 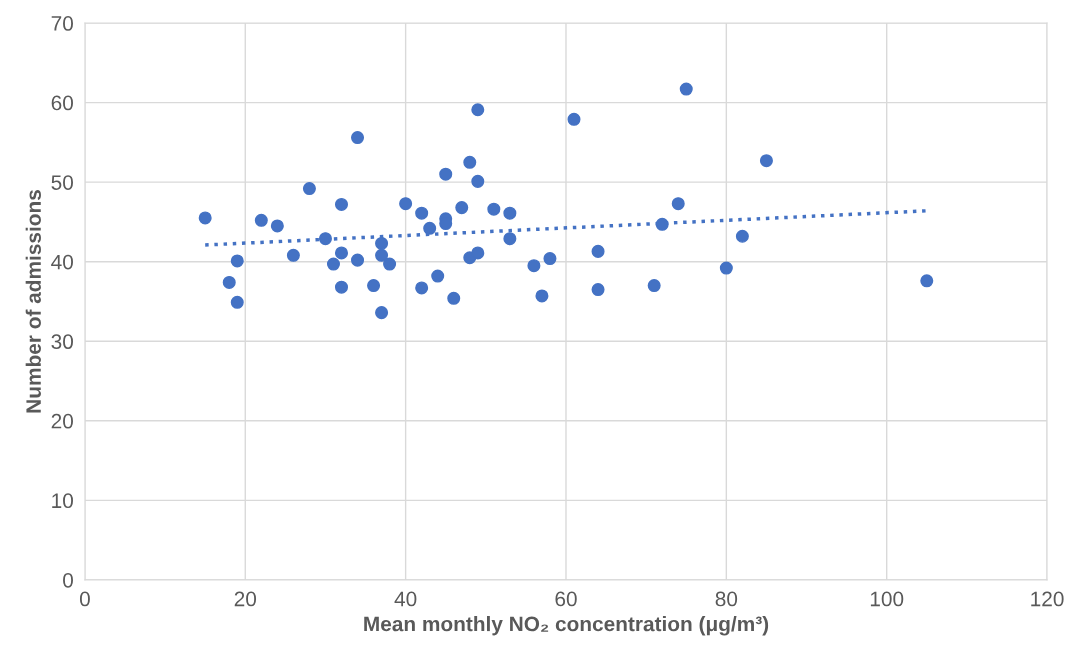 I want to click on x-axis-title: Mean monthly NO₂ concentration (μg/m³), so click(x=566, y=626).